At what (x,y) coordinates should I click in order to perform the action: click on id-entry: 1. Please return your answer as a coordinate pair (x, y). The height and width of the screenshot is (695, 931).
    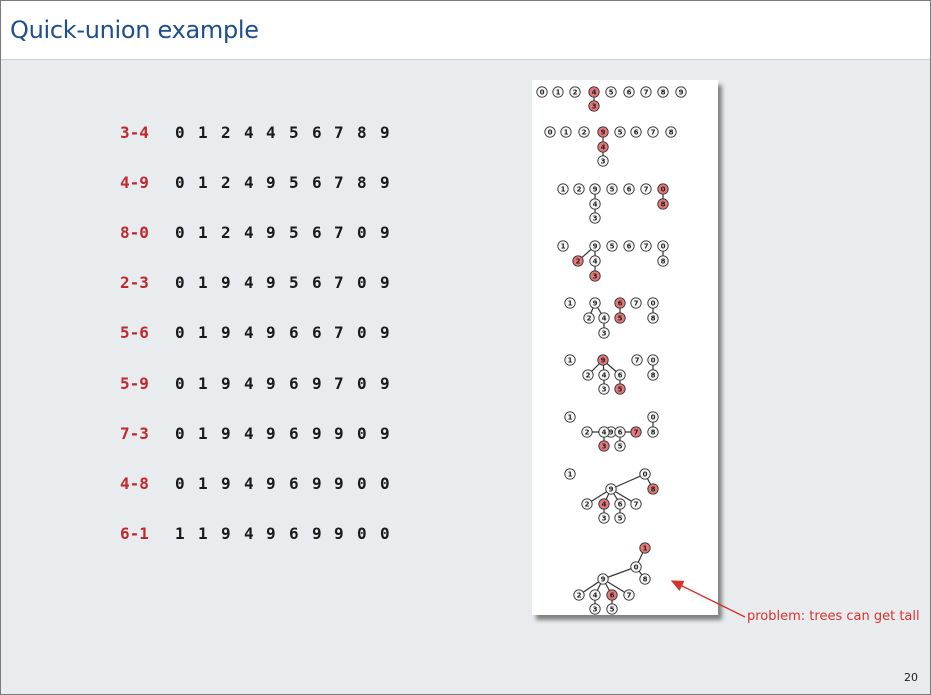
    Looking at the image, I should click on (203, 433).